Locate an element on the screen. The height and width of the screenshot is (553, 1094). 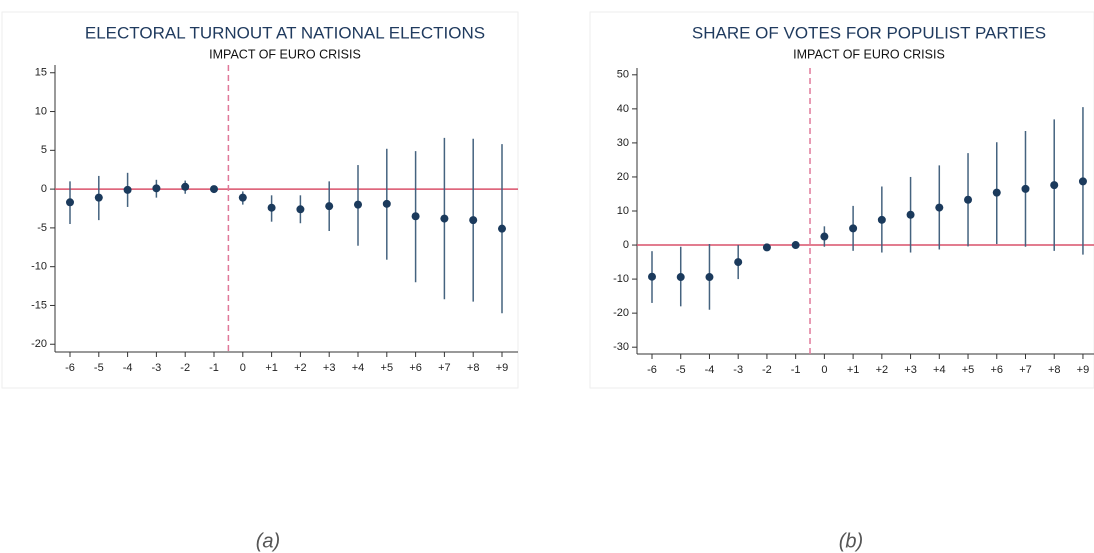
y-tick-label: 15 is located at coordinates (41, 73).